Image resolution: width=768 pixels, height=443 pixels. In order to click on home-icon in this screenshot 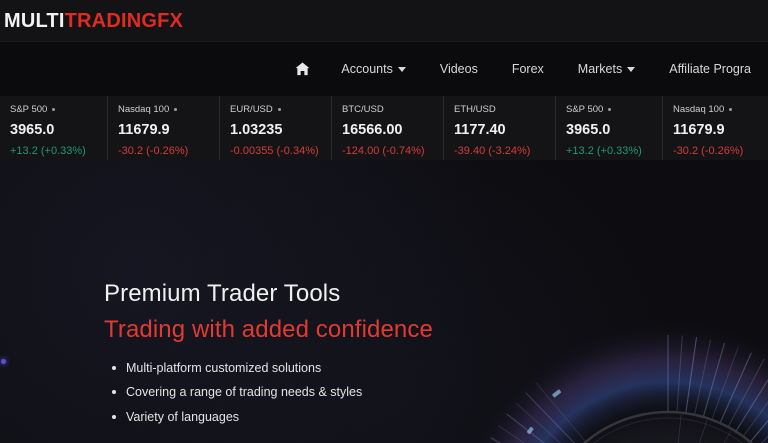, I will do `click(302, 69)`.